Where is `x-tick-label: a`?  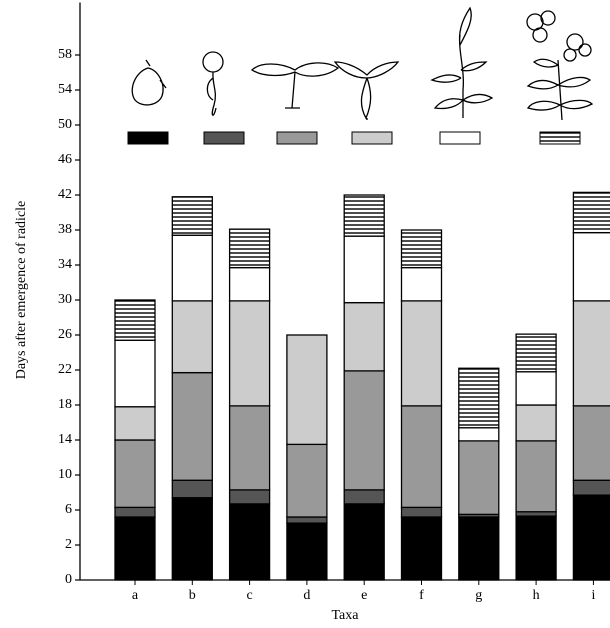 x-tick-label: a is located at coordinates (135, 595).